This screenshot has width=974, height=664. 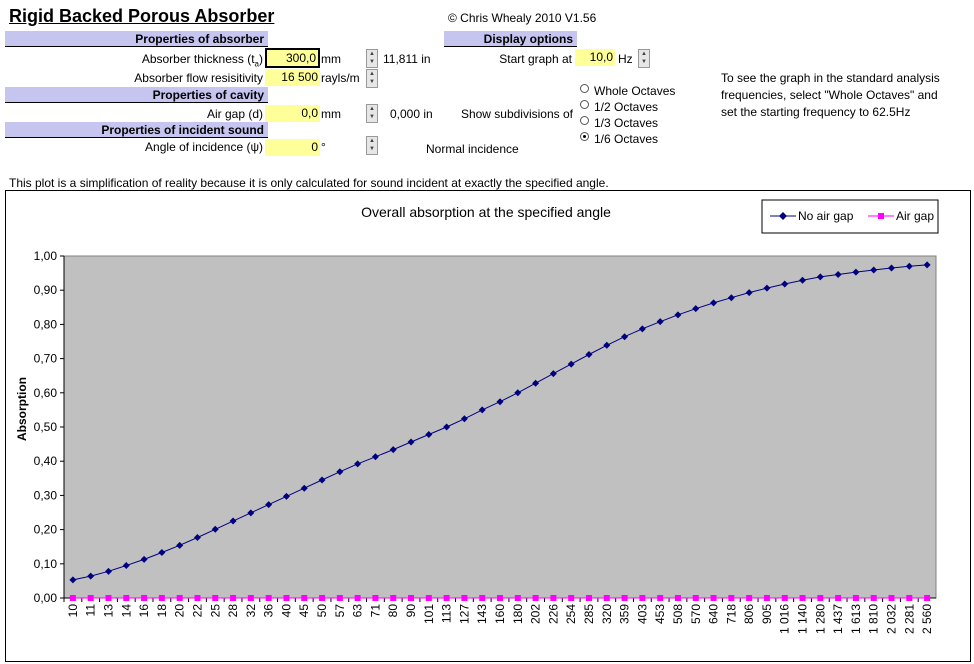 What do you see at coordinates (292, 58) in the screenshot?
I see `thickness-input: 300,0` at bounding box center [292, 58].